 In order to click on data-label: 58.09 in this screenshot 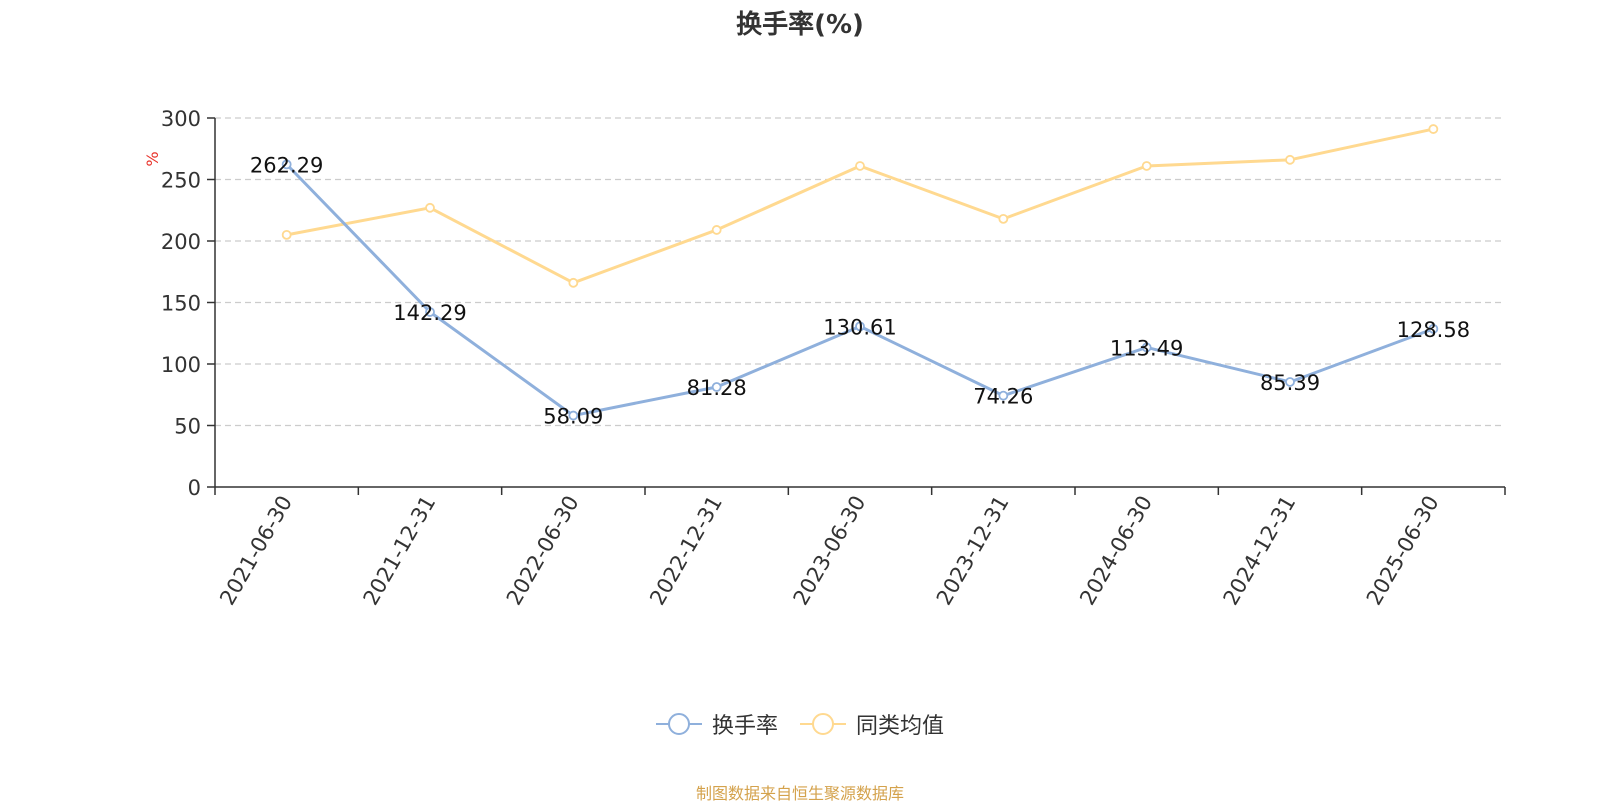, I will do `click(573, 417)`.